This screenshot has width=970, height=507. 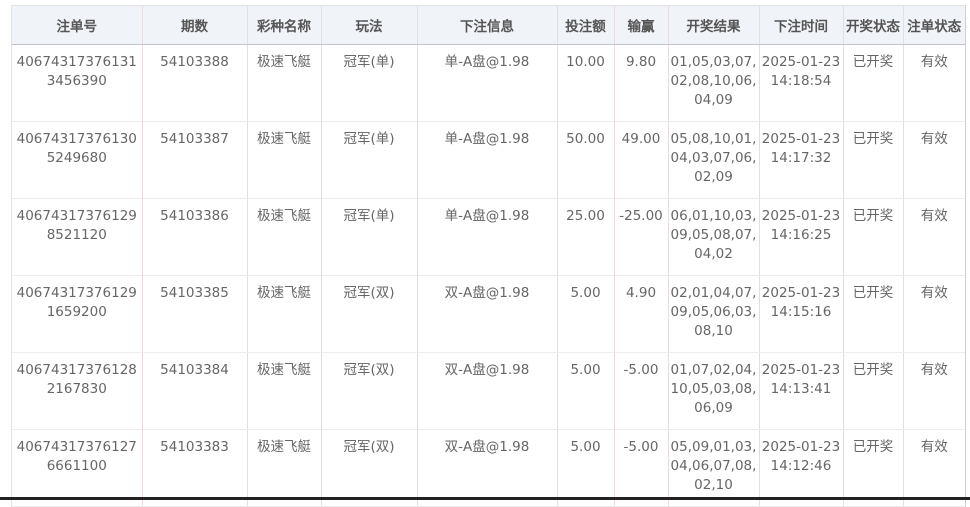 What do you see at coordinates (873, 25) in the screenshot?
I see `column-header-draw-status: 开奖状态` at bounding box center [873, 25].